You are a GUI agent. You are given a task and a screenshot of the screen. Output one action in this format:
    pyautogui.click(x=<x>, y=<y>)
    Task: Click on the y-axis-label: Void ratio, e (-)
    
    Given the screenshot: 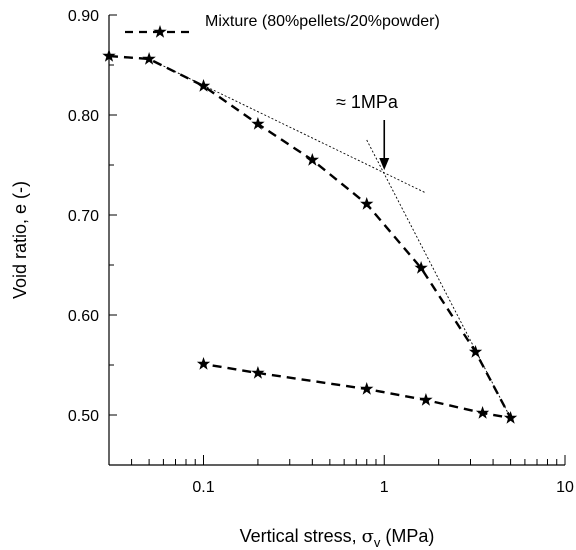 What is the action you would take?
    pyautogui.click(x=20, y=240)
    